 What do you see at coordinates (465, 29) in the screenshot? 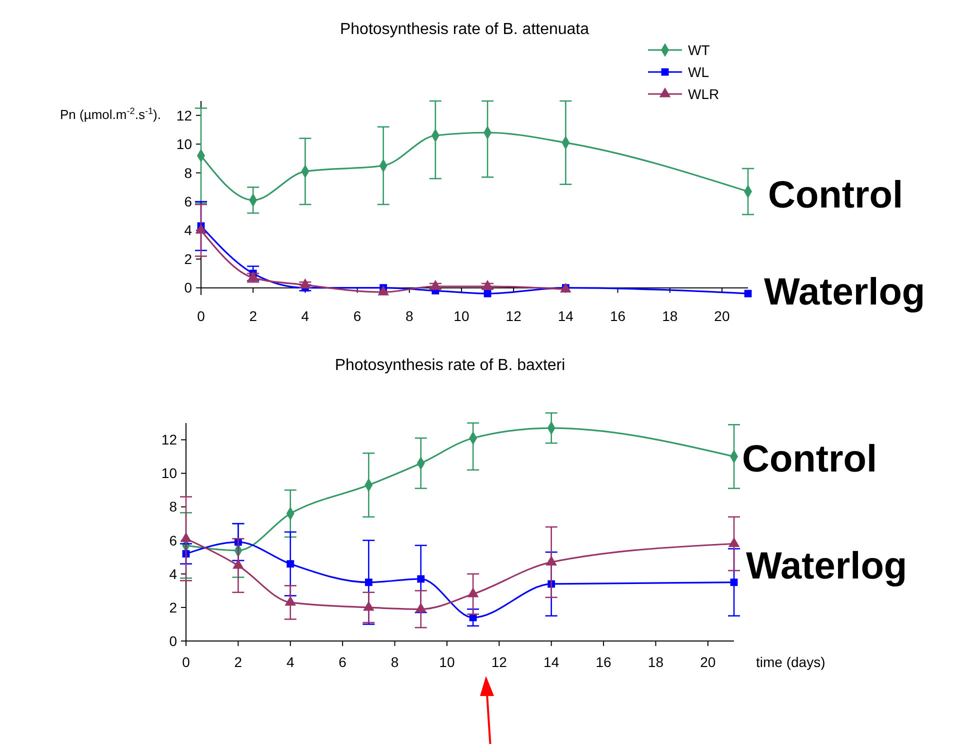
I see `chart-title: Photosynthesis rate of B. attenuata` at bounding box center [465, 29].